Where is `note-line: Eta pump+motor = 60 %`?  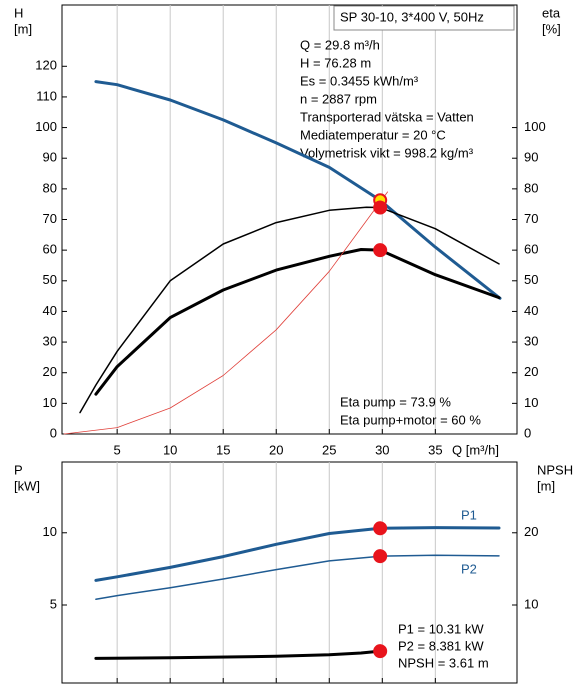 note-line: Eta pump+motor = 60 % is located at coordinates (410, 419).